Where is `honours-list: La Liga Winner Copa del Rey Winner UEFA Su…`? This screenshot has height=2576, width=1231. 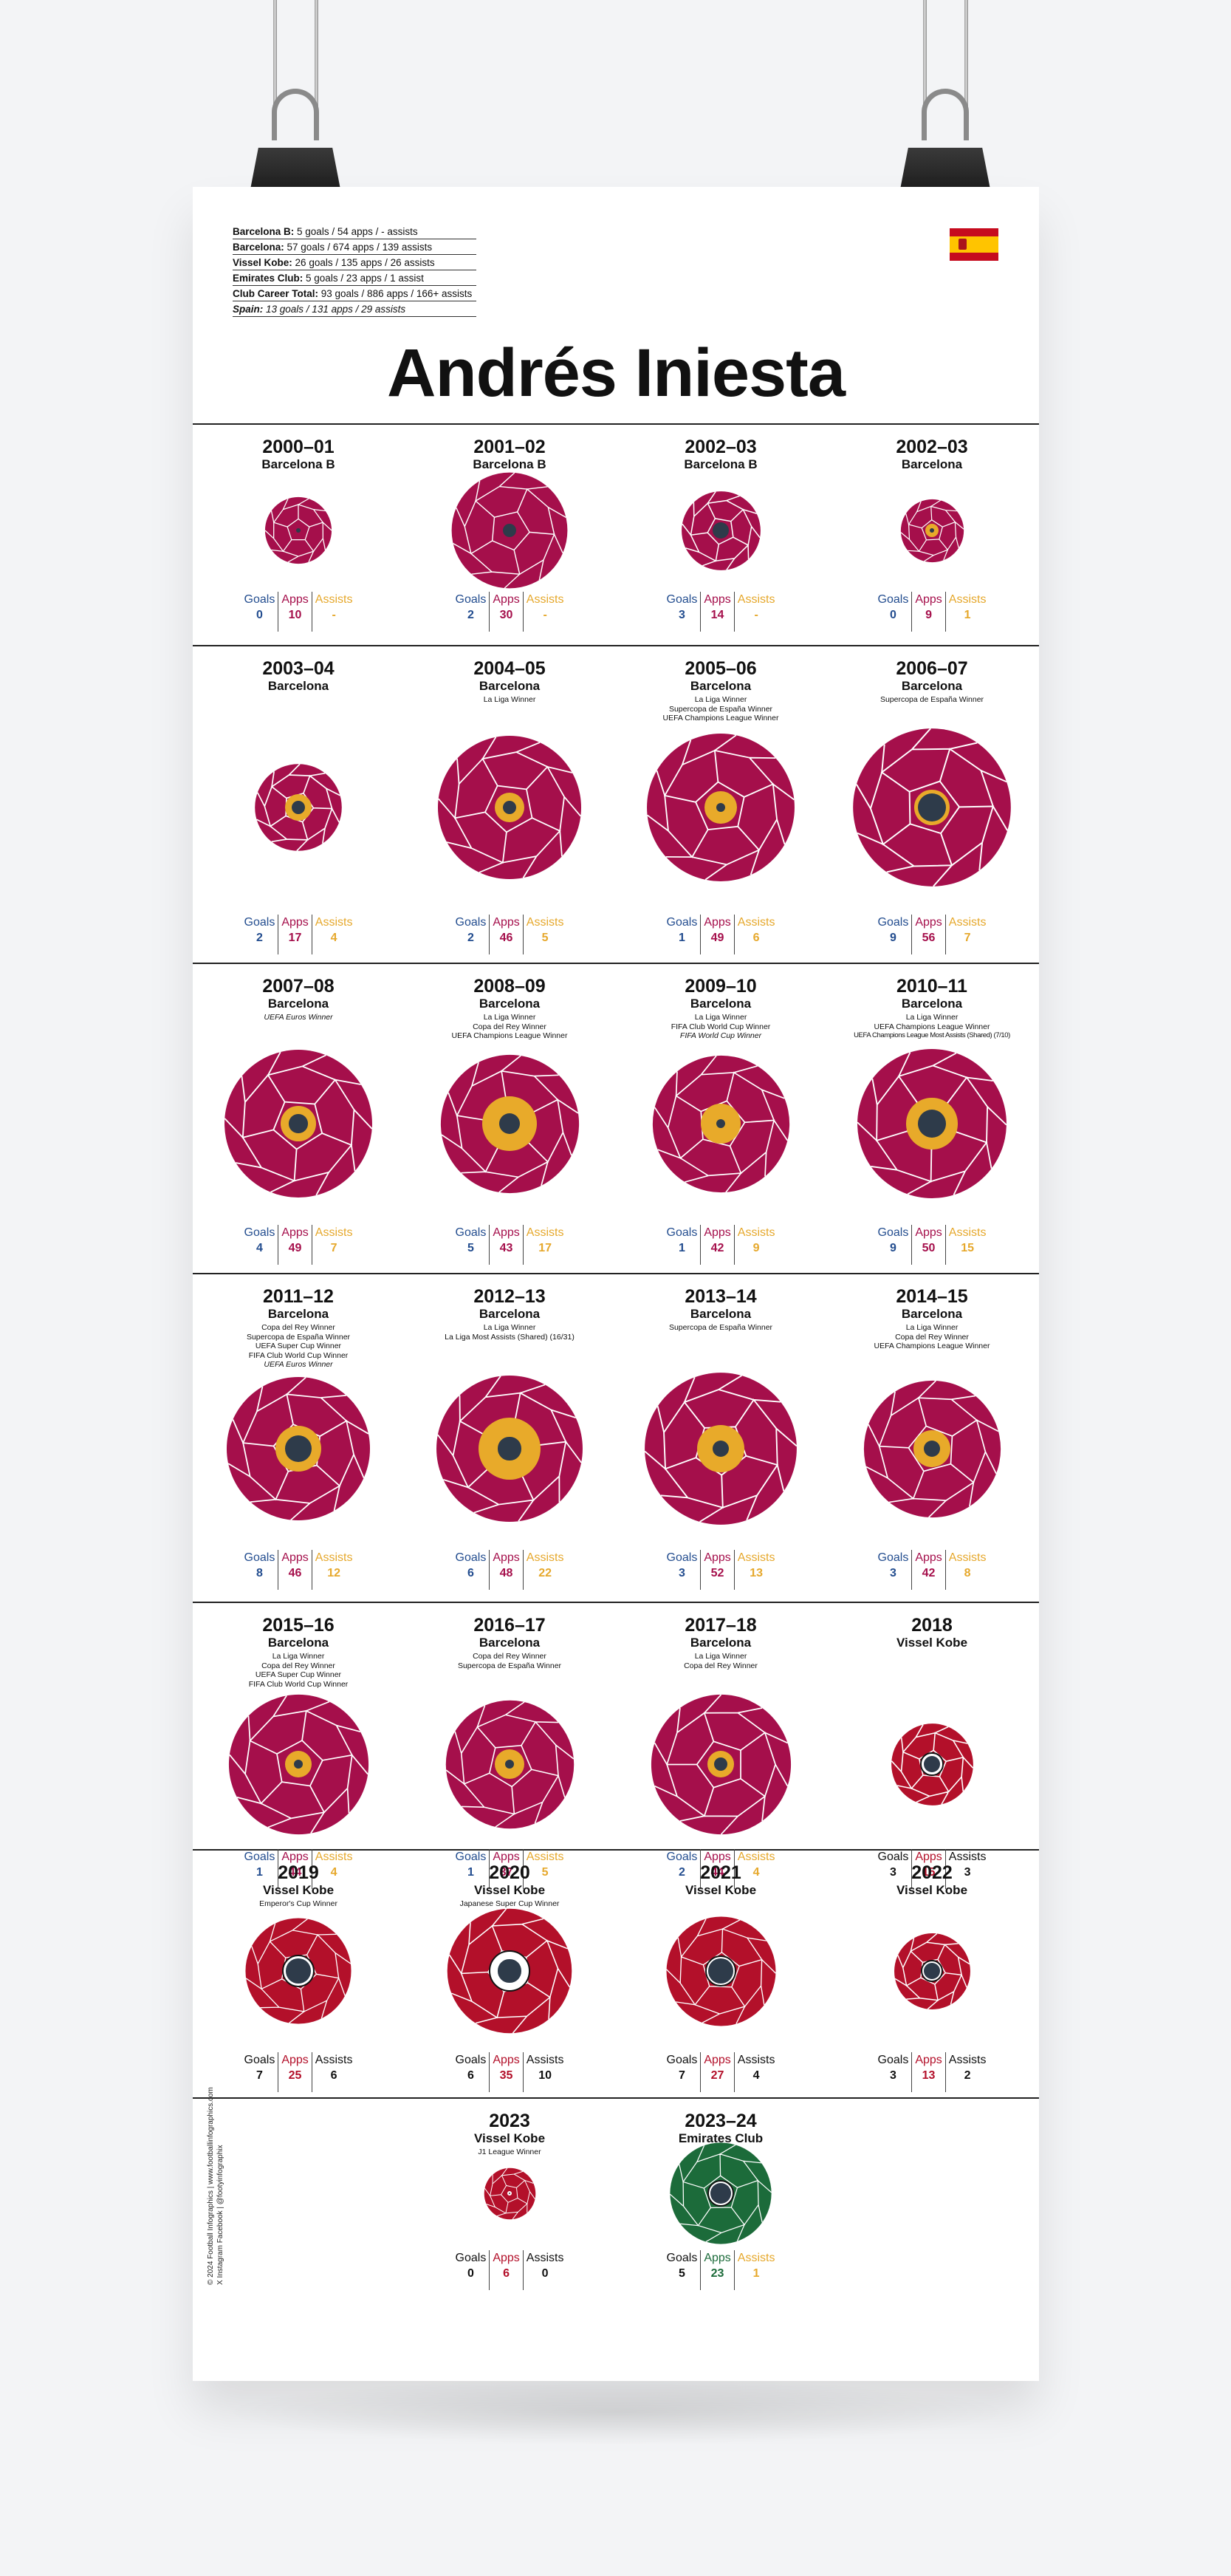 honours-list: La Liga Winner Copa del Rey Winner UEFA Su… is located at coordinates (298, 1670).